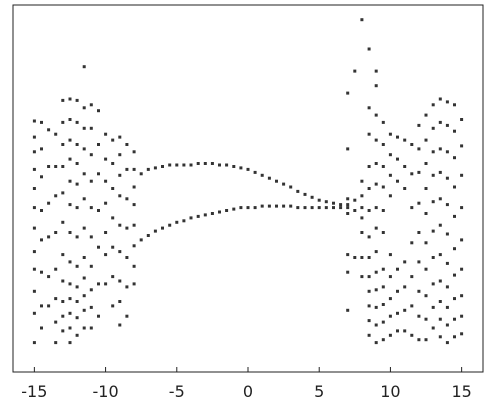  I want to click on x-tick-label: 5, so click(319, 391).